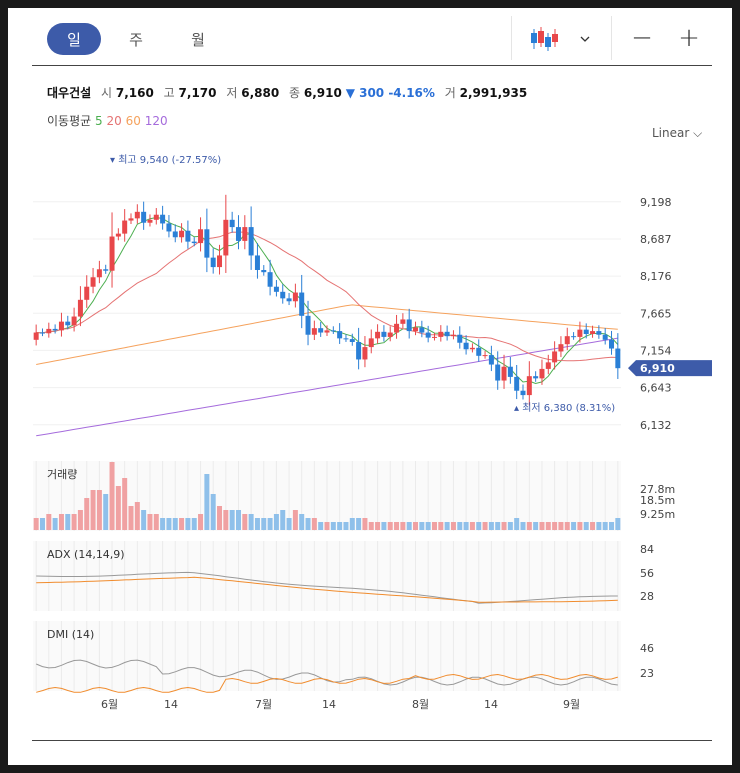  What do you see at coordinates (656, 276) in the screenshot?
I see `price-tick-label: 8,176` at bounding box center [656, 276].